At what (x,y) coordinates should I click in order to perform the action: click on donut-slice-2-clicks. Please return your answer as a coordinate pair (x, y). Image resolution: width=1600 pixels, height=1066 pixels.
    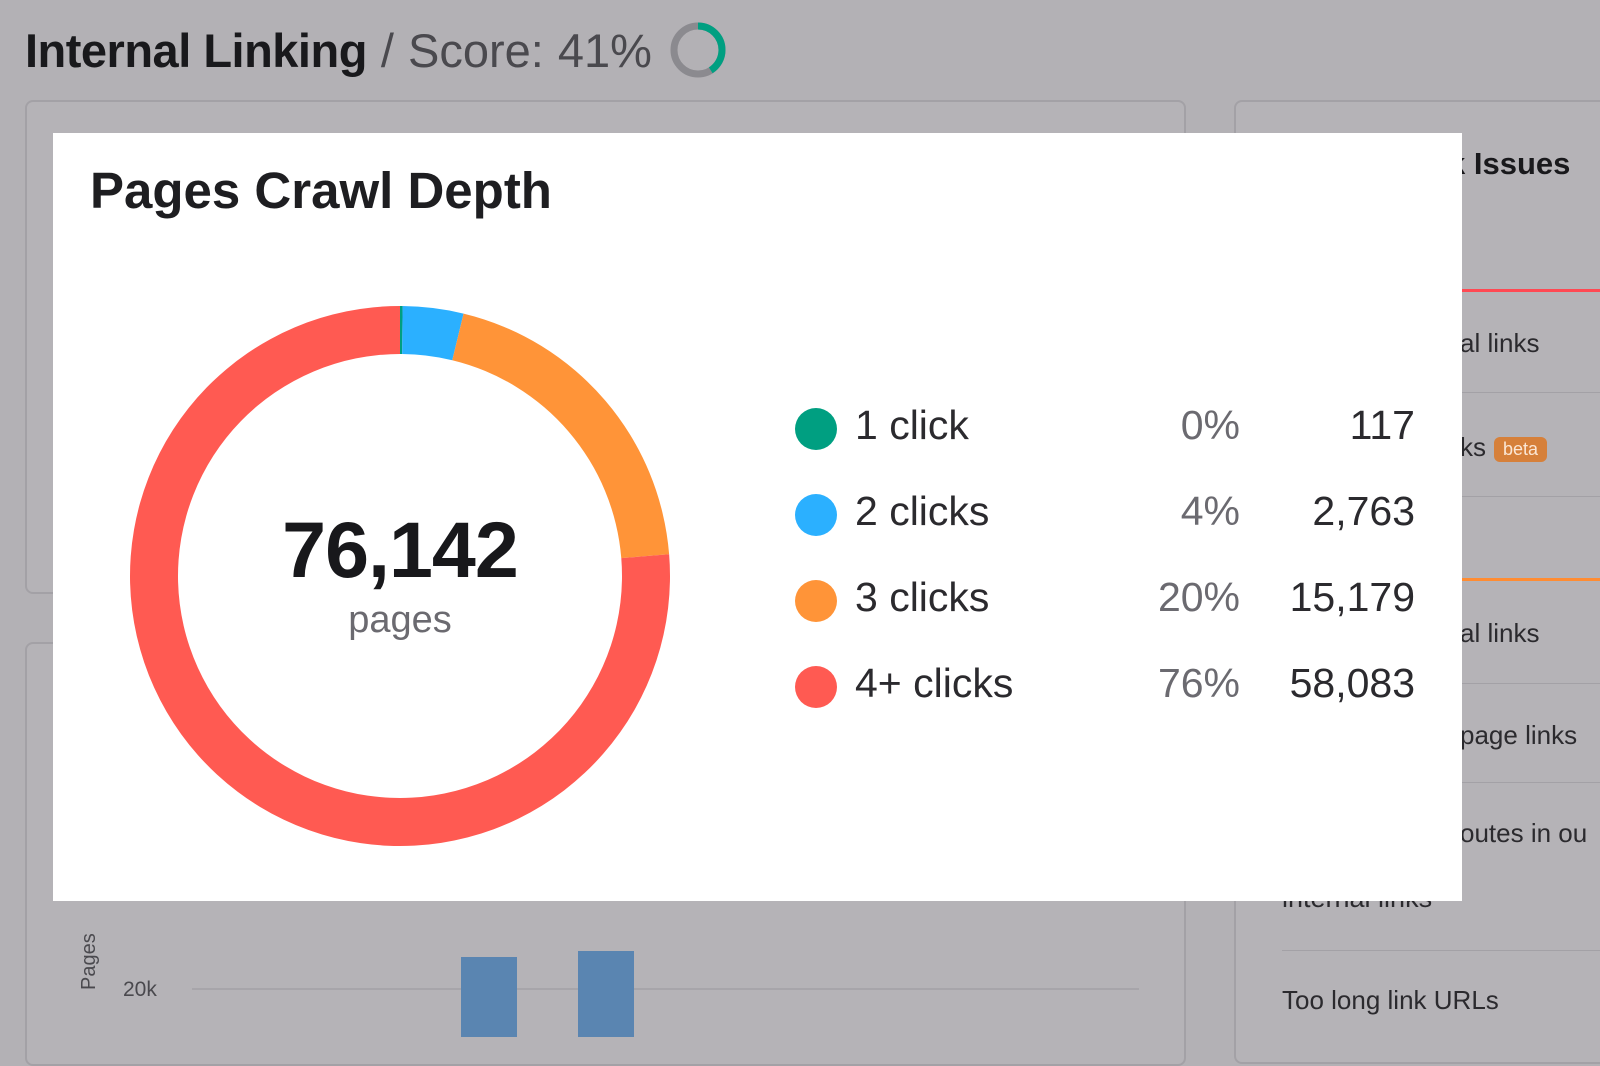
    Looking at the image, I should click on (433, 333).